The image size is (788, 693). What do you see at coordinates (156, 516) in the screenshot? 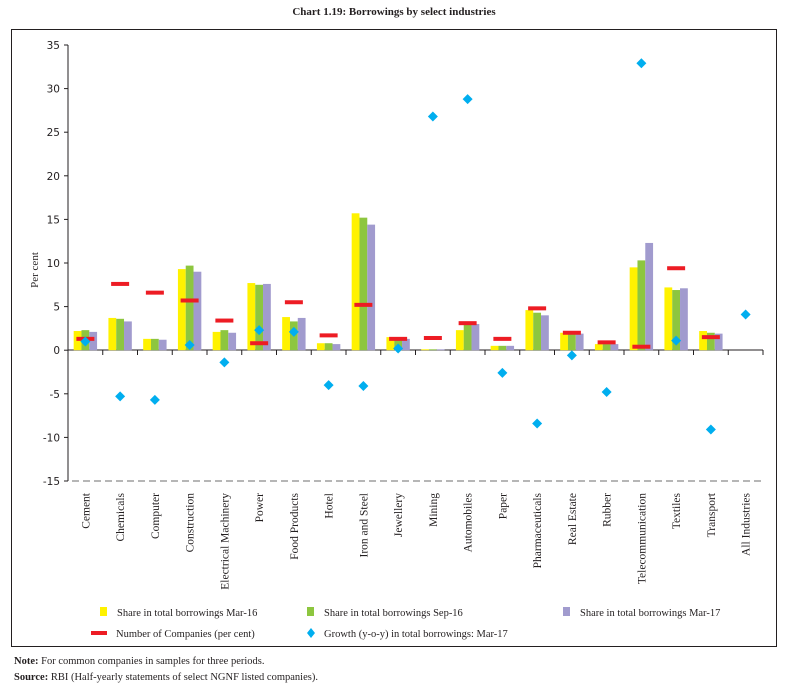
I see `category-label: Computer` at bounding box center [156, 516].